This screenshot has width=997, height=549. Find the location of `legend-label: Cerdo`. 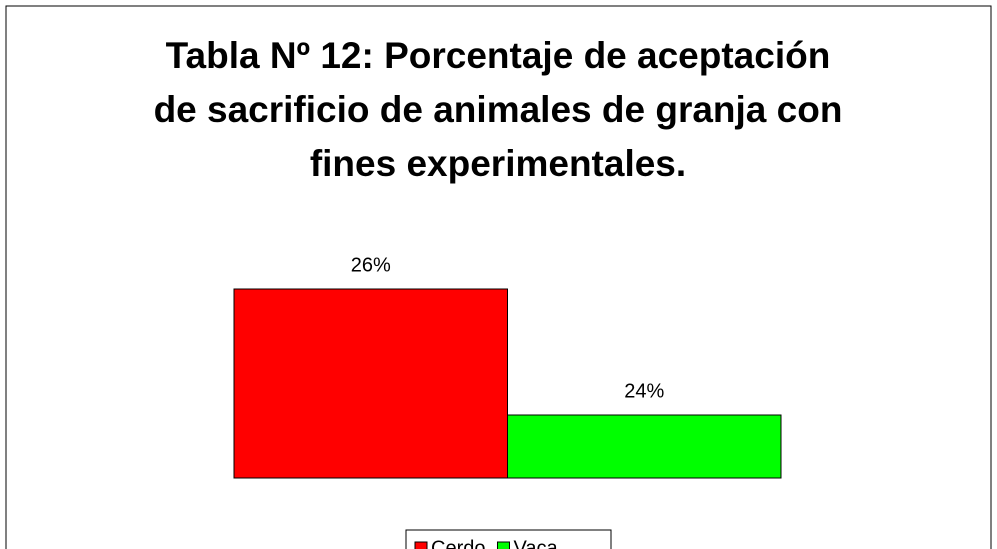

legend-label: Cerdo is located at coordinates (458, 543).